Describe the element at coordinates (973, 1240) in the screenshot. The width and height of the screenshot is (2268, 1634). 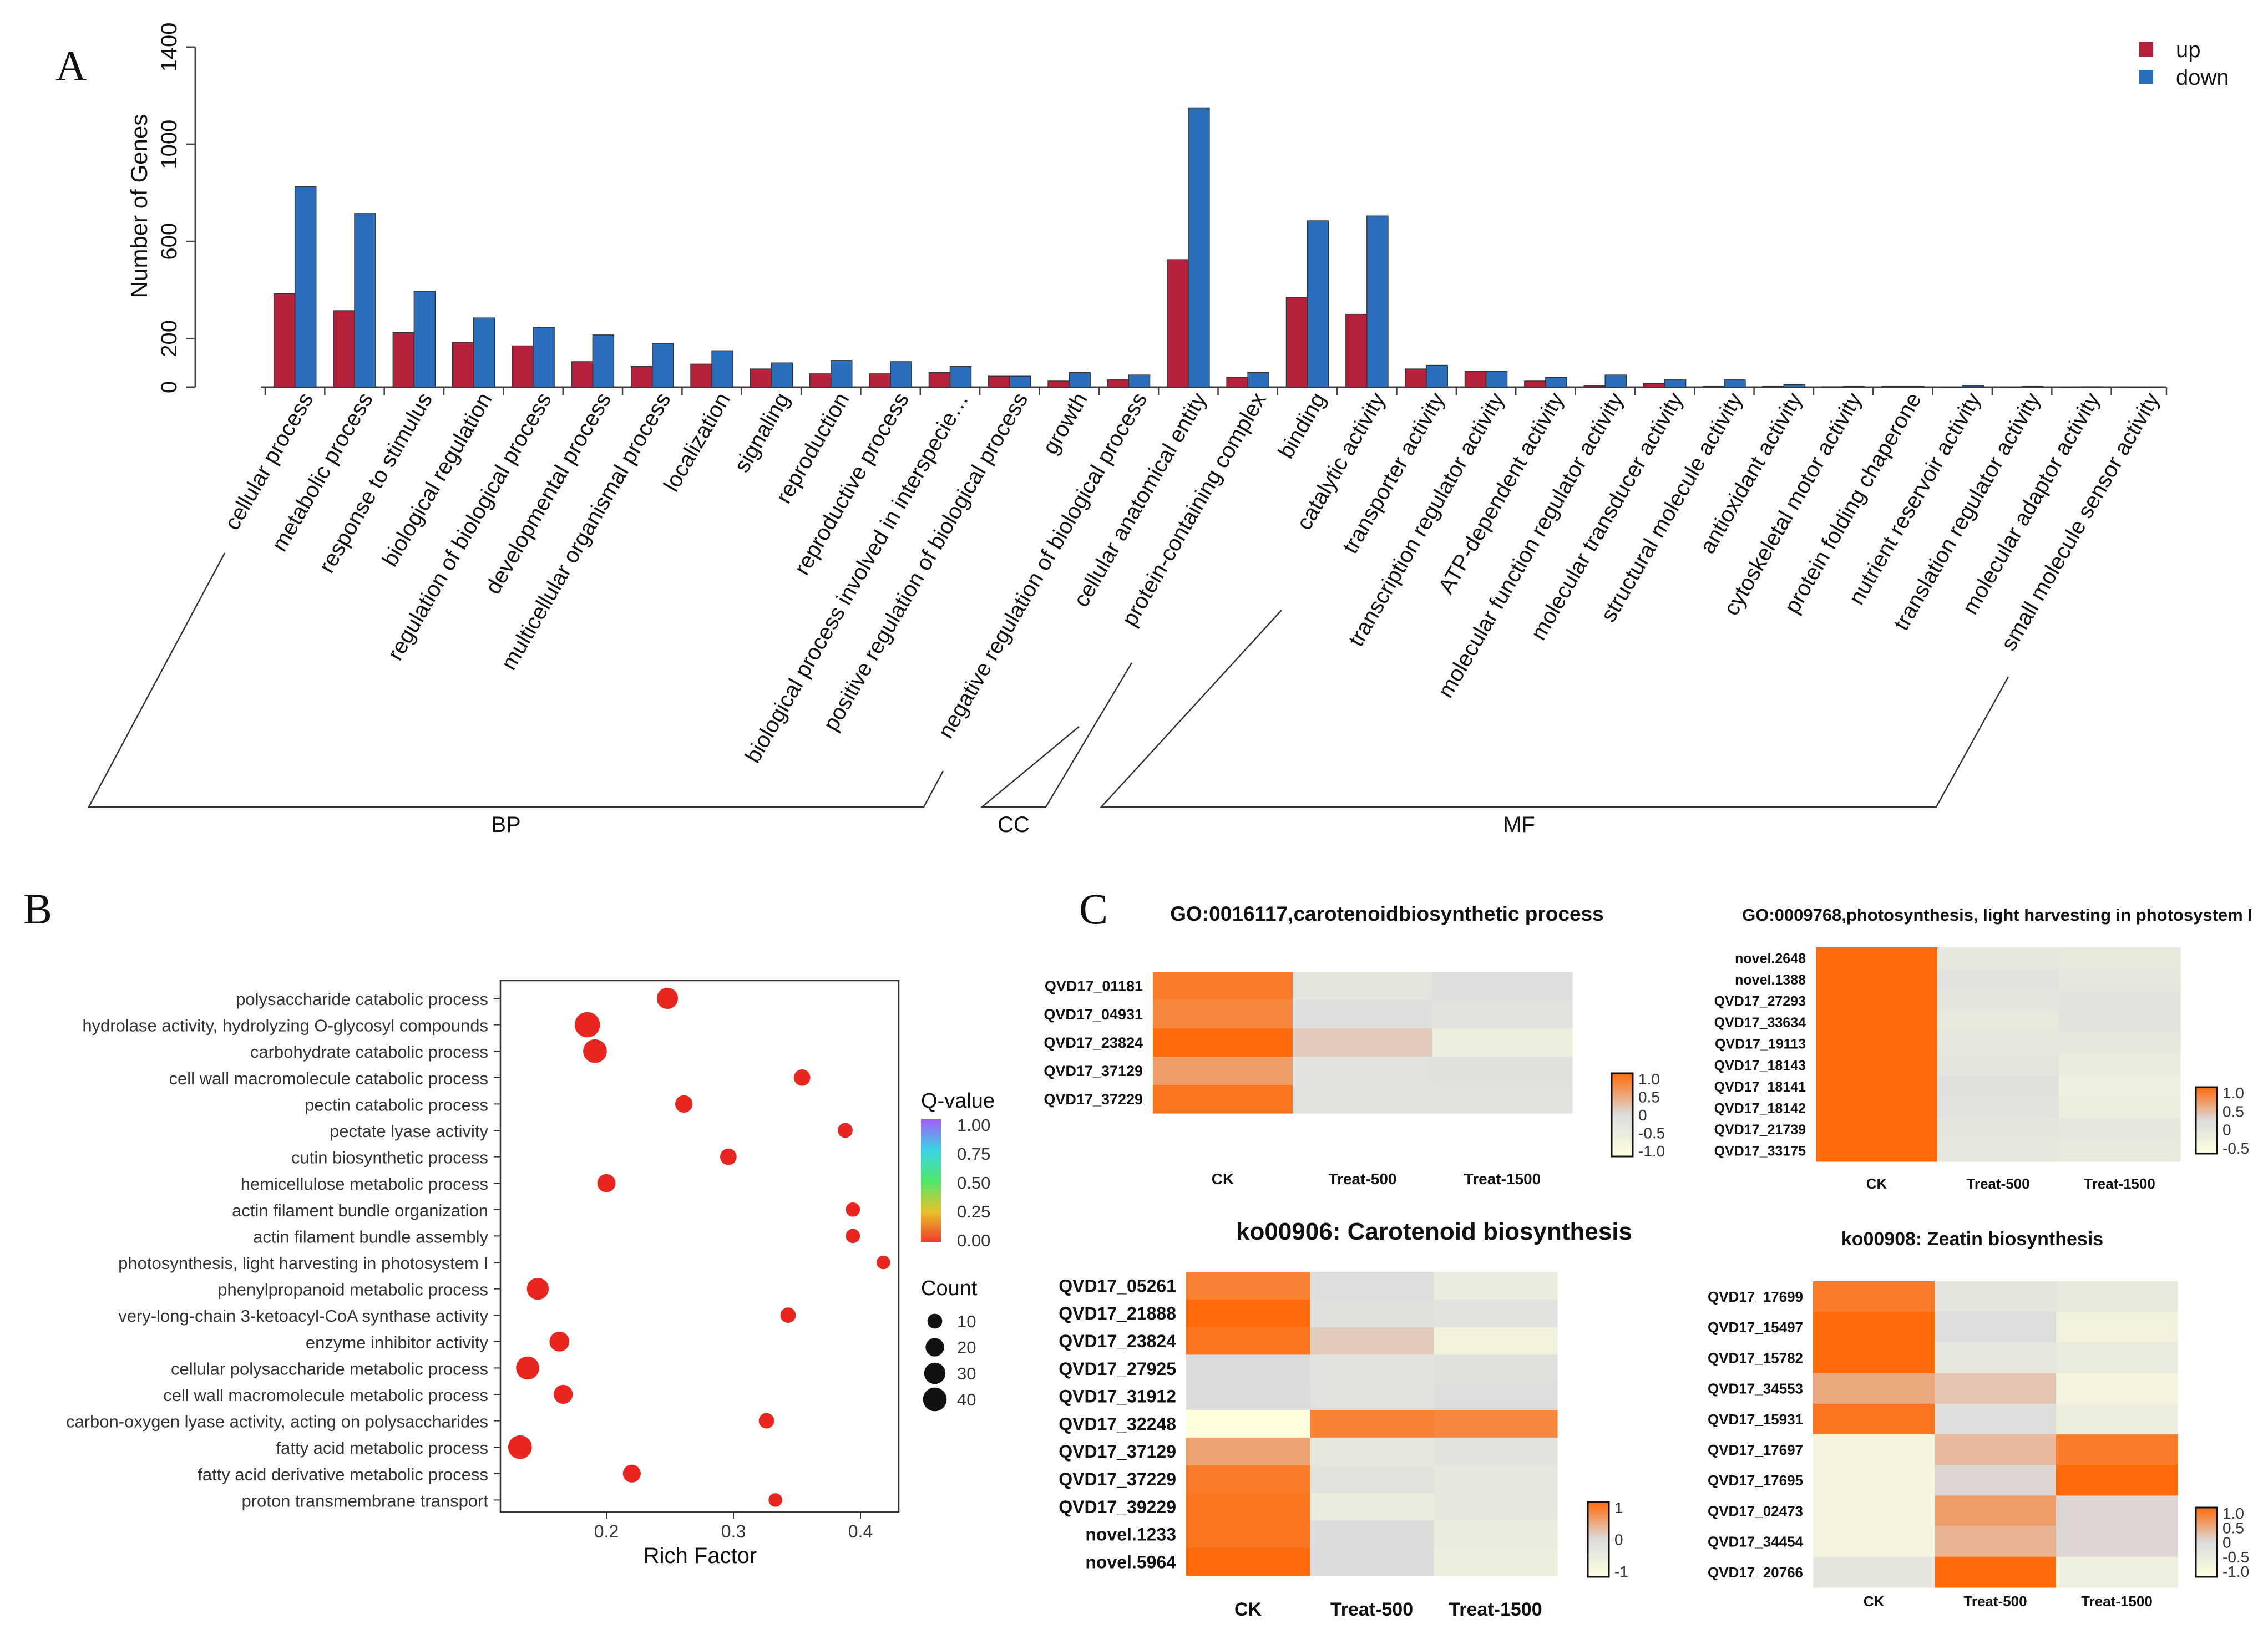
I see `color-legend-tick: 0.00` at that location.